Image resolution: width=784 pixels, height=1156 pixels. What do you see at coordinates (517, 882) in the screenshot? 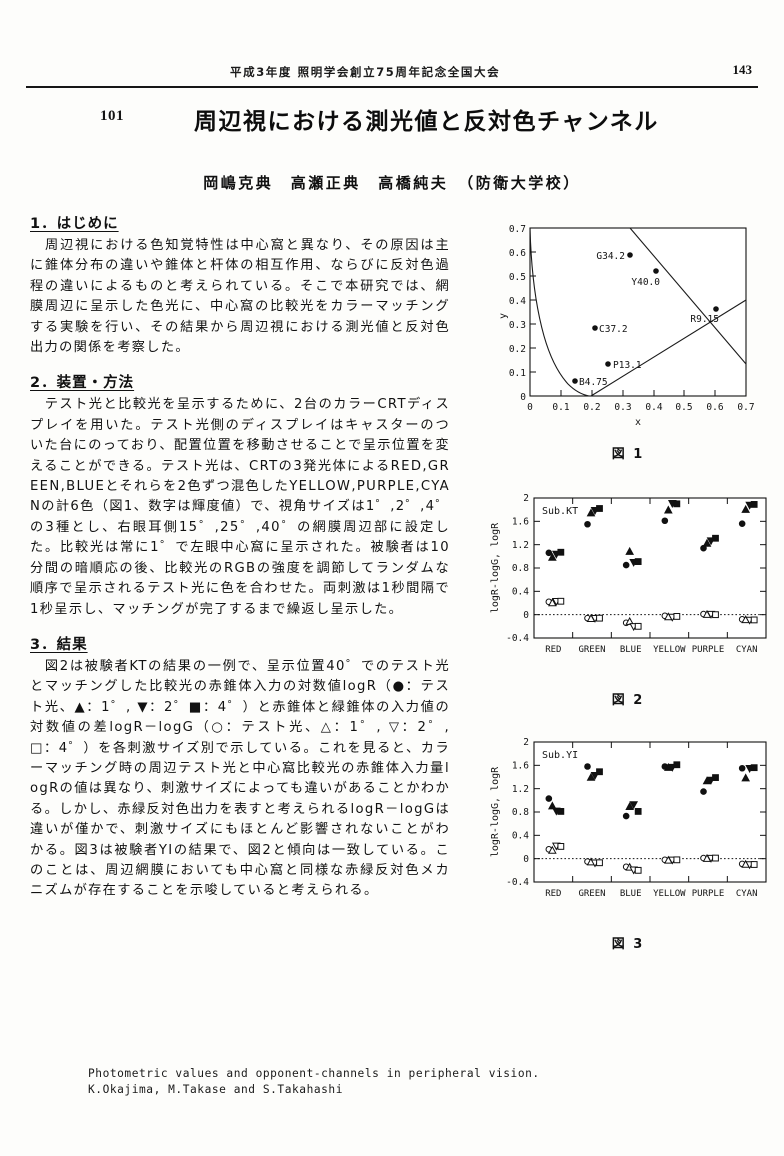
I see `y-tick-label: -0.4` at bounding box center [517, 882].